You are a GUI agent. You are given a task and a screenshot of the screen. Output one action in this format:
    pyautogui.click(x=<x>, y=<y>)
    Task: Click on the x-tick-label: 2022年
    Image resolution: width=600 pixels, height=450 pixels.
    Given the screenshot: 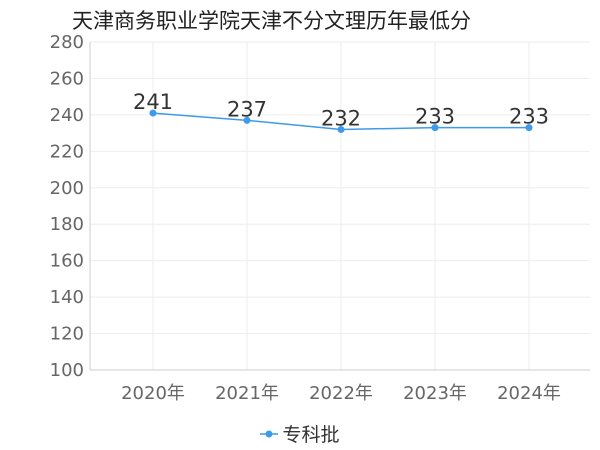 What is the action you would take?
    pyautogui.click(x=341, y=393)
    